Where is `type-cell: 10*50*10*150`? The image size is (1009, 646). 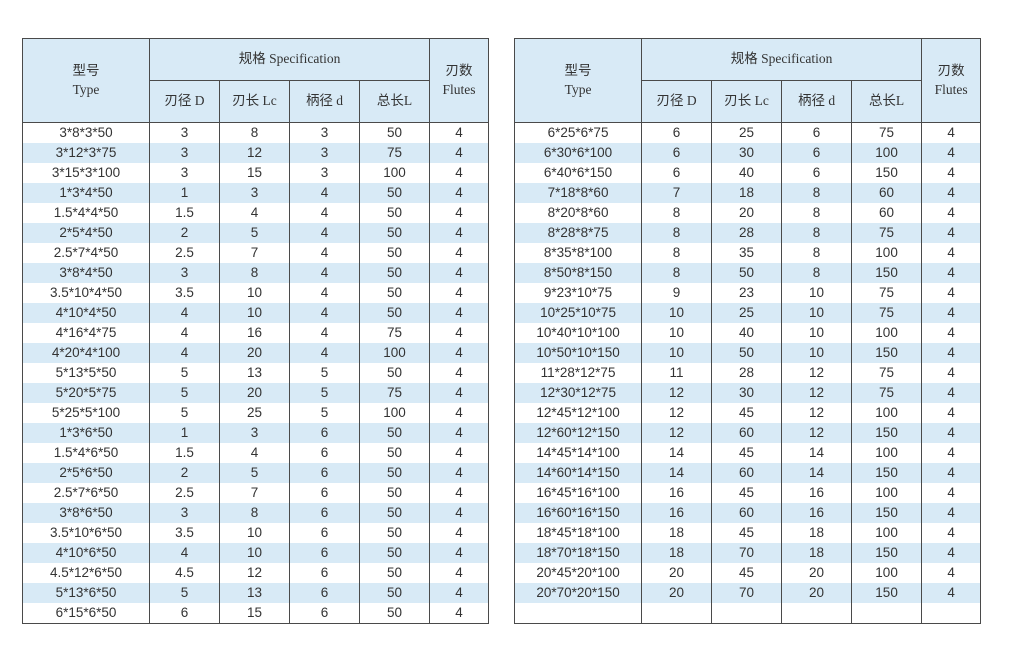
type-cell: 10*50*10*150 is located at coordinates (578, 353).